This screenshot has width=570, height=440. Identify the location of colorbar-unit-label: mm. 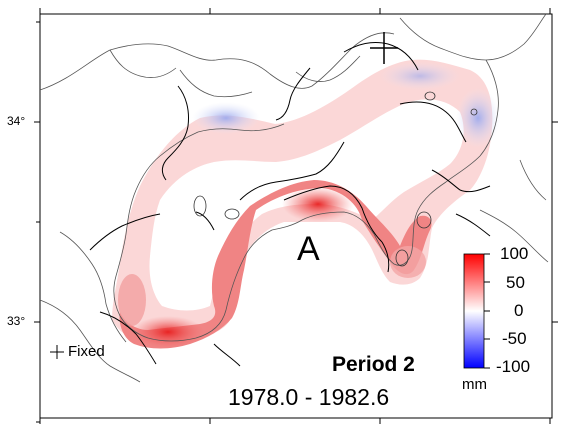
(474, 384).